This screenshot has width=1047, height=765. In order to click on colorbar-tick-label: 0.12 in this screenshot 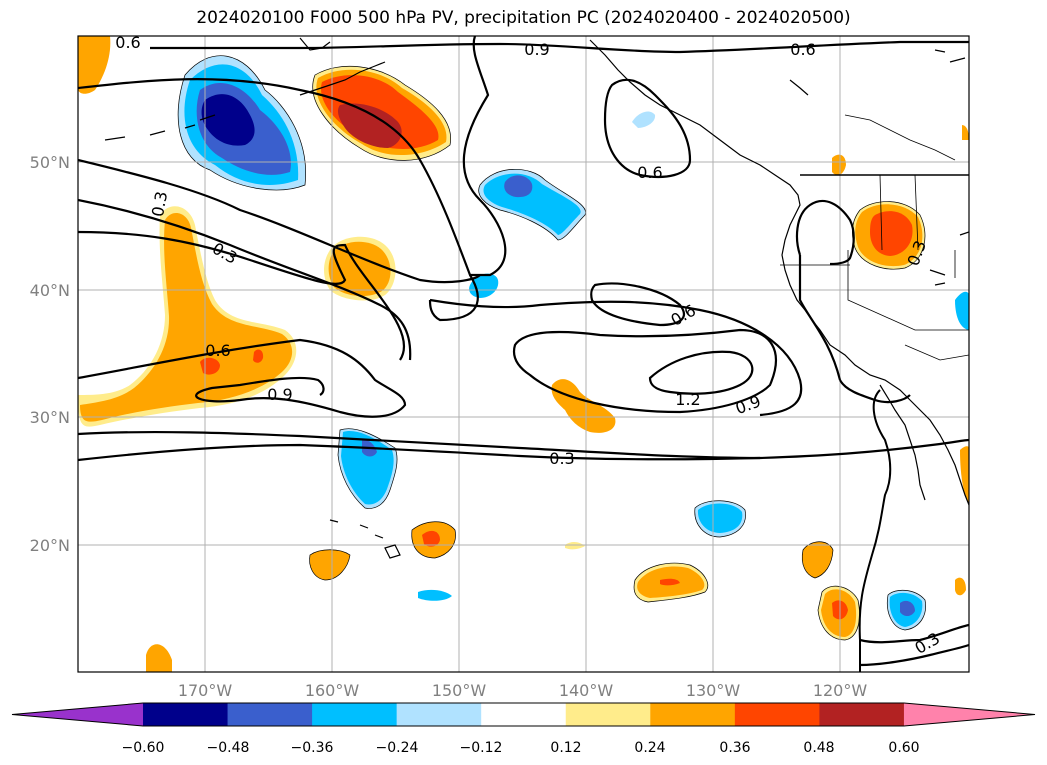, I will do `click(565, 748)`.